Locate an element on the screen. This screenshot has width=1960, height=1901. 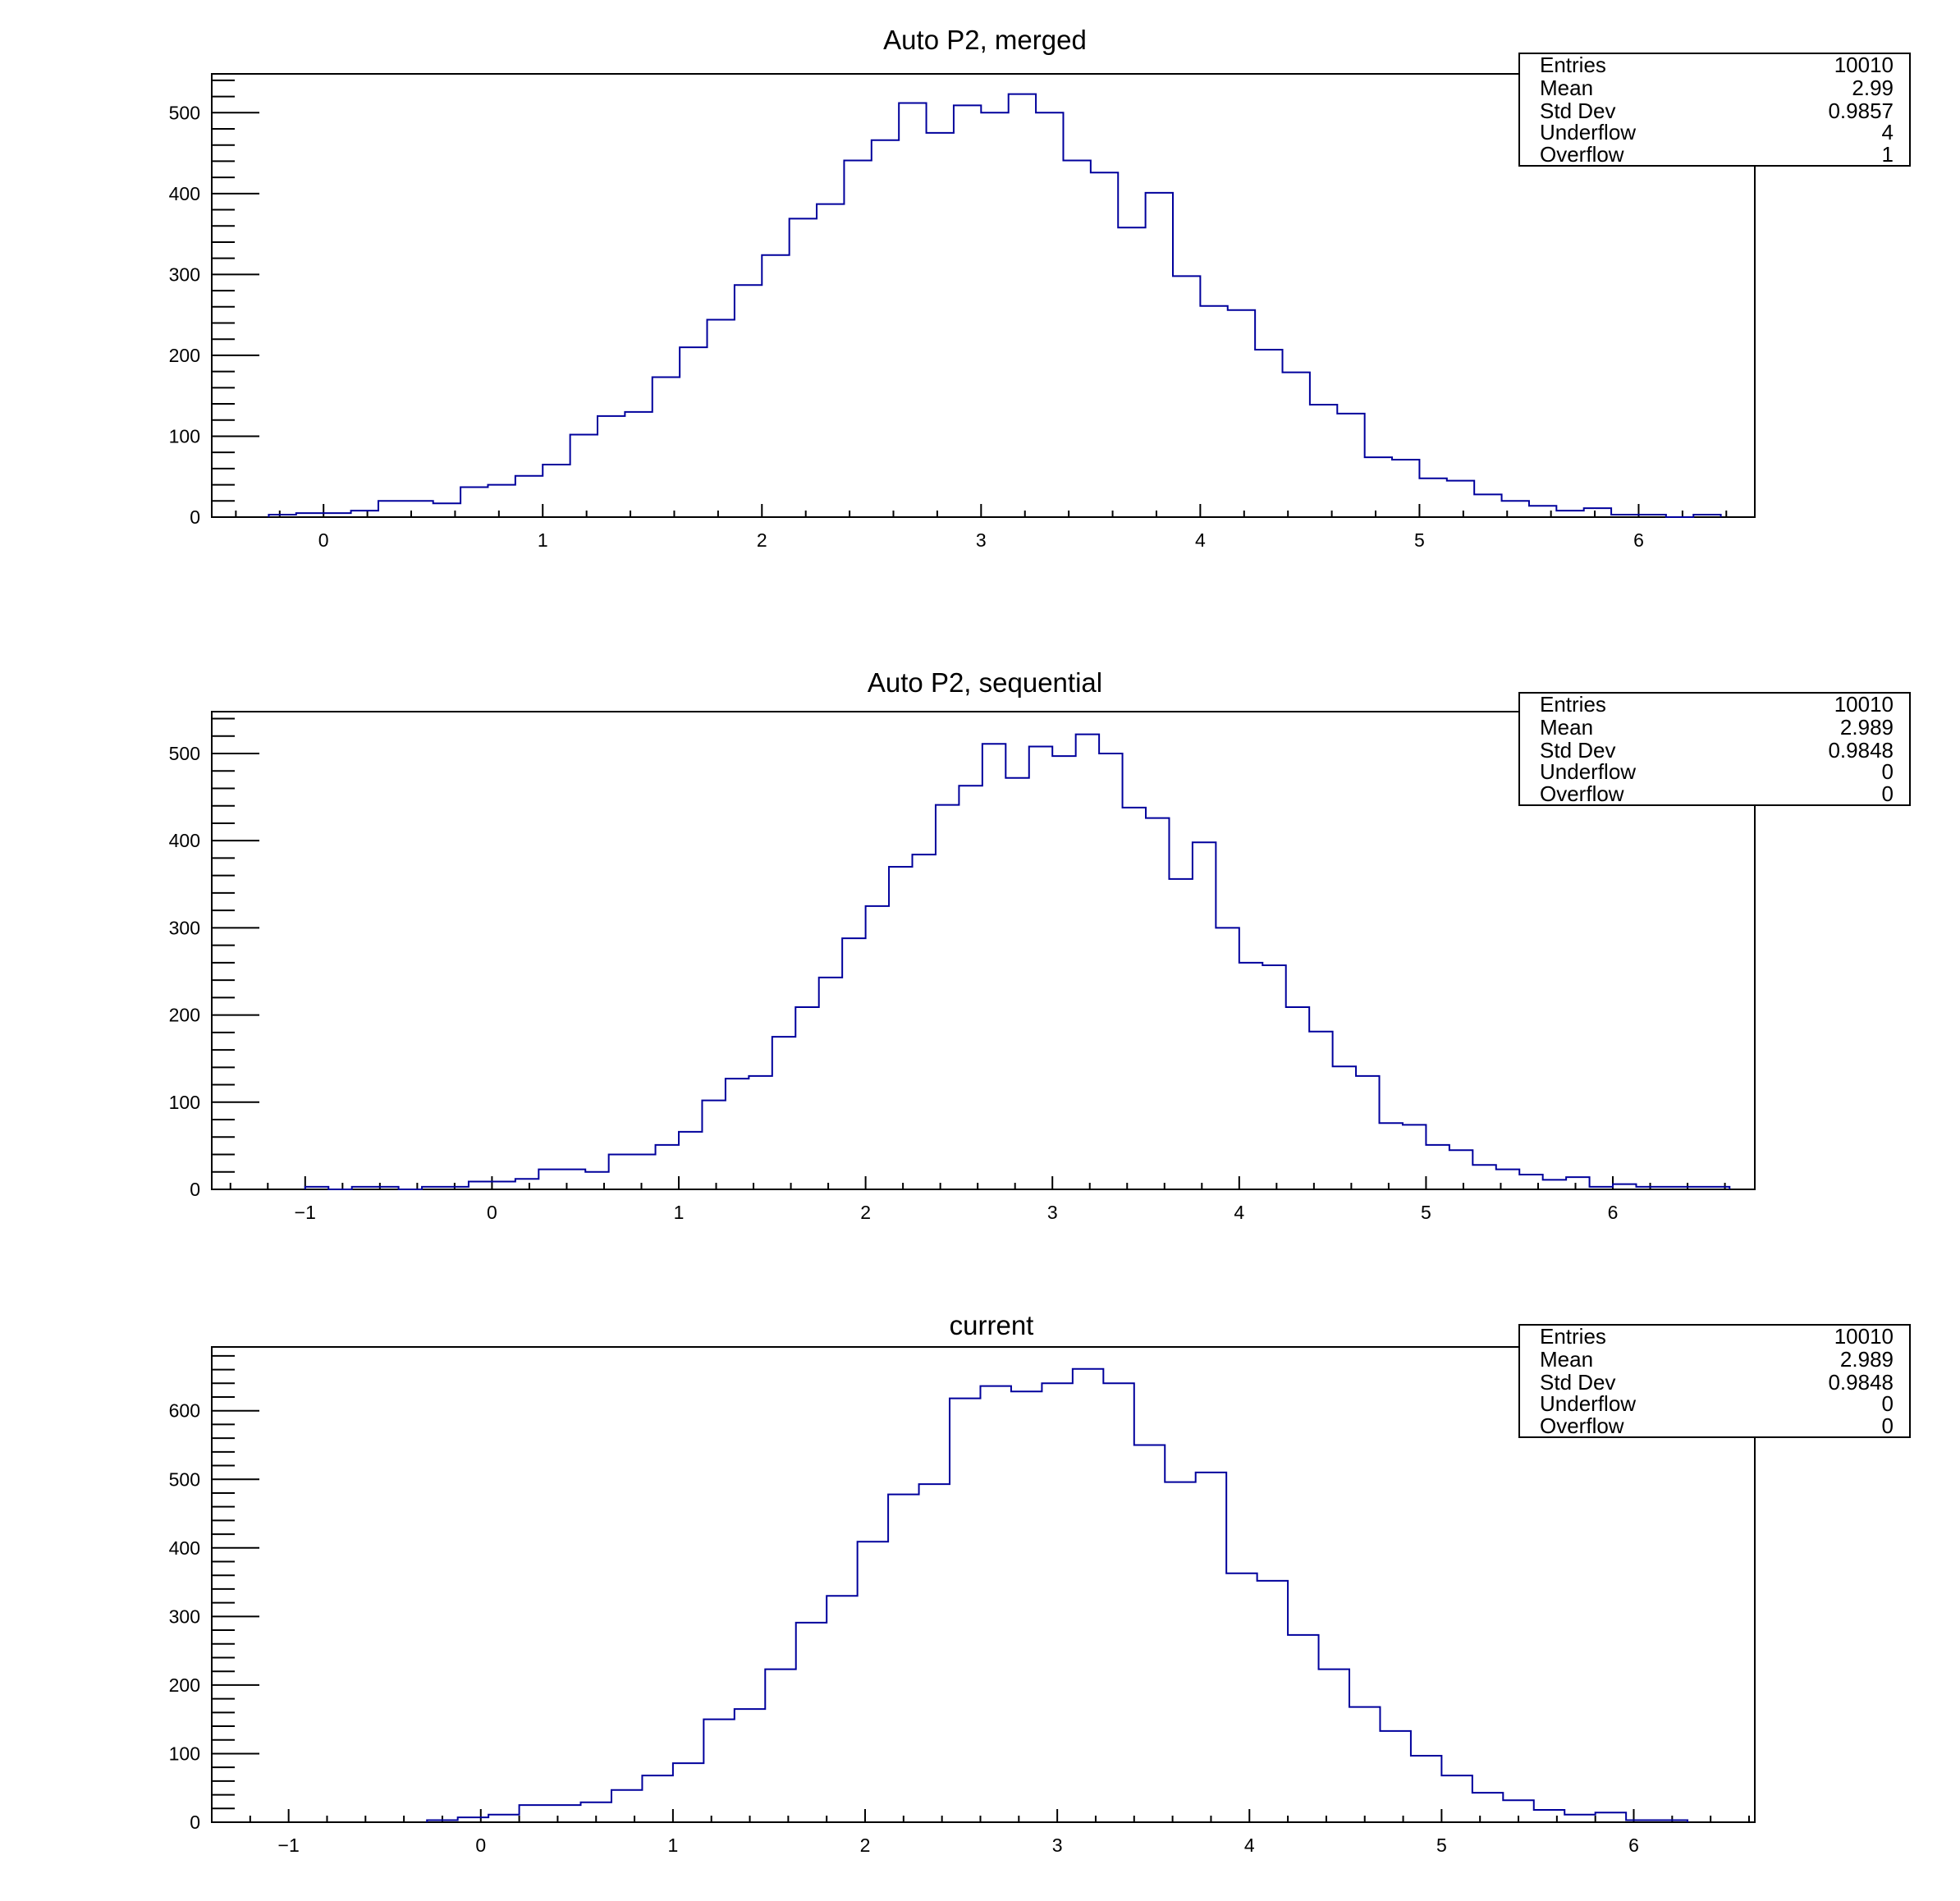
stats-value: 1 is located at coordinates (1888, 154).